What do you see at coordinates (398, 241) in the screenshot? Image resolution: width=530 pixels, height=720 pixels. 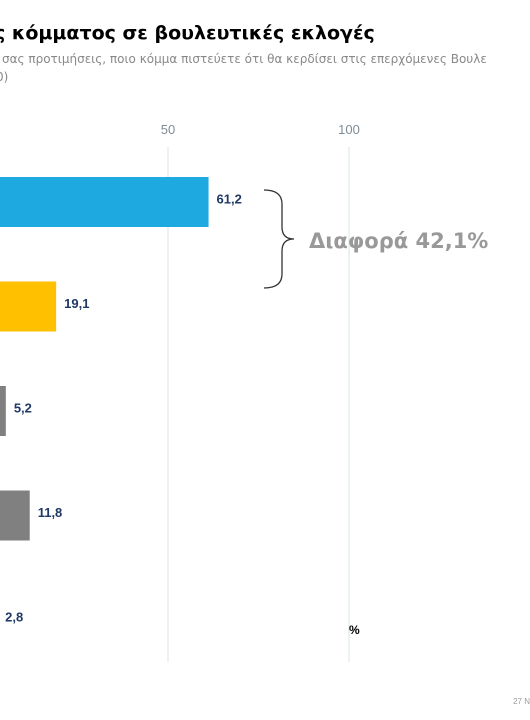 I see `difference-annotation: Διαφορά 42,1%` at bounding box center [398, 241].